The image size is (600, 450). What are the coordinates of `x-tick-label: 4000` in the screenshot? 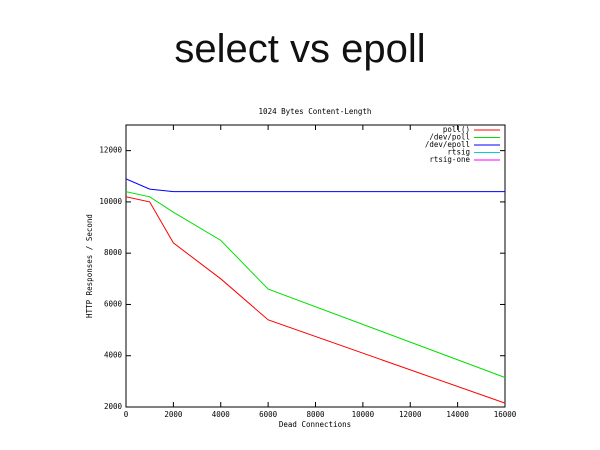 It's located at (221, 414).